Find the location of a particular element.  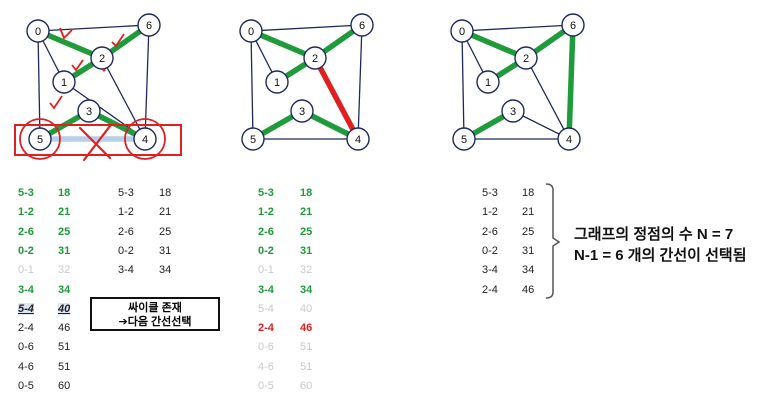

edge-label: 0-6 is located at coordinates (26, 347).